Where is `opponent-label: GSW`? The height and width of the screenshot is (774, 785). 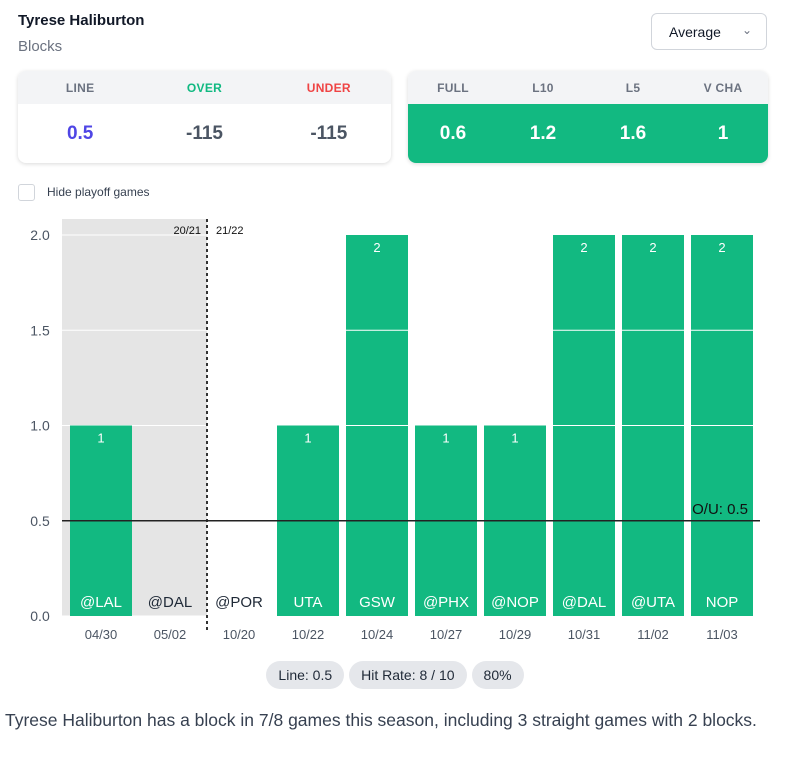
opponent-label: GSW is located at coordinates (377, 602).